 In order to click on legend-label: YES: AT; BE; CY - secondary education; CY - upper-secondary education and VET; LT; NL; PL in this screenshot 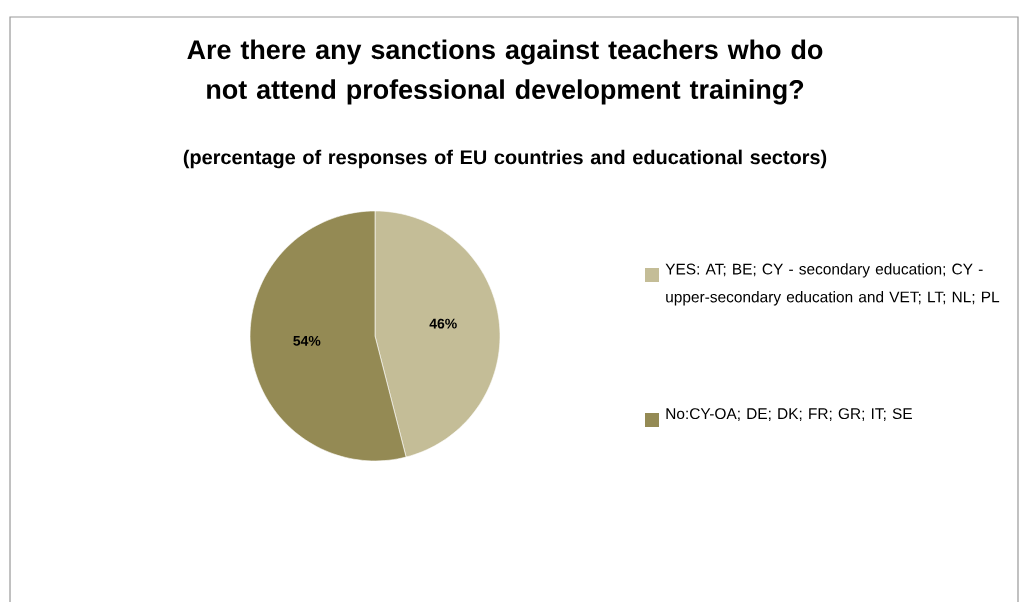, I will do `click(832, 284)`.